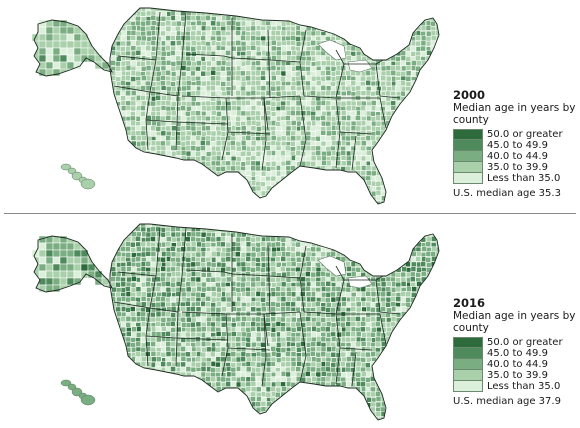 The image size is (580, 428). What do you see at coordinates (515, 134) in the screenshot?
I see `legend-item: 50.0 or greater` at bounding box center [515, 134].